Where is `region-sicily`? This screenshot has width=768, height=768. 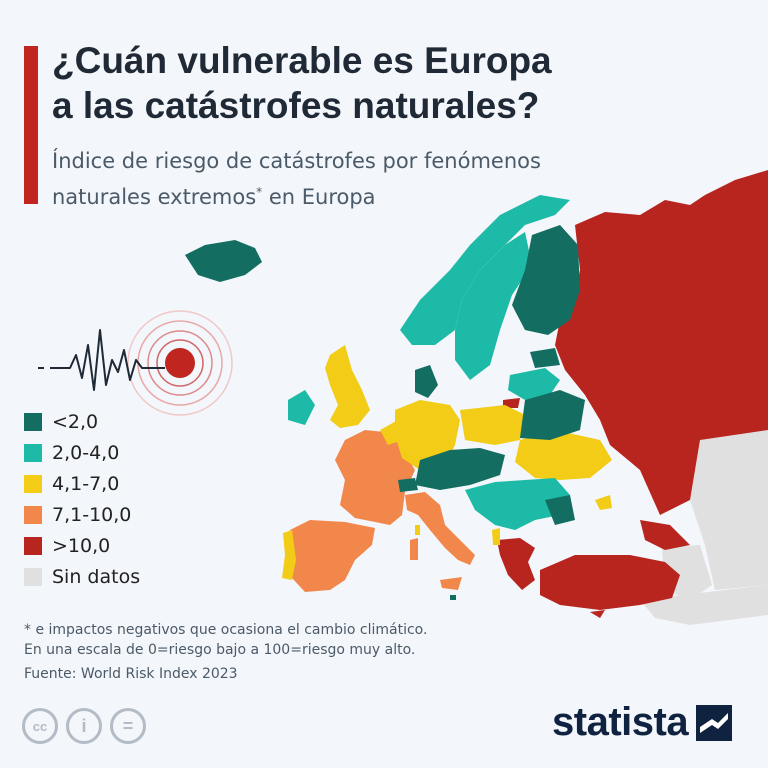 region-sicily is located at coordinates (451, 583).